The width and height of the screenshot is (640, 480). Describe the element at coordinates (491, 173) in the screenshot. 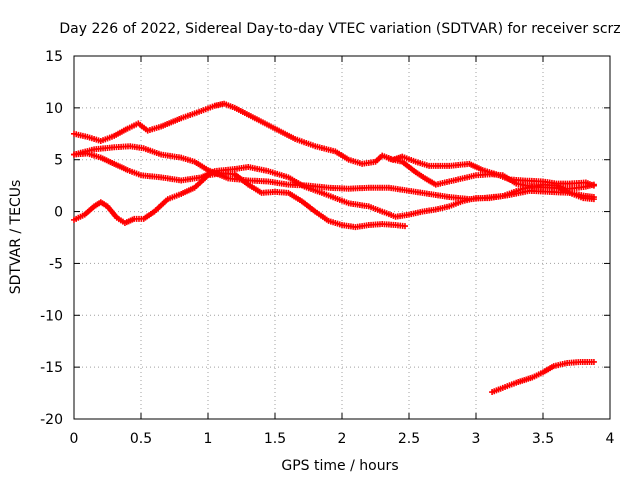

I see `series-track-e` at that location.